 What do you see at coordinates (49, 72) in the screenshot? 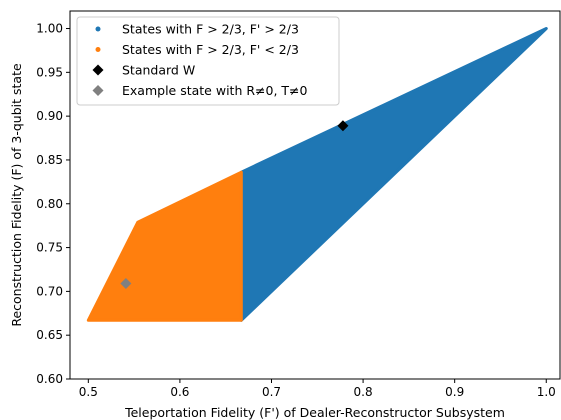
I see `y-tick-label: 0.95` at bounding box center [49, 72].